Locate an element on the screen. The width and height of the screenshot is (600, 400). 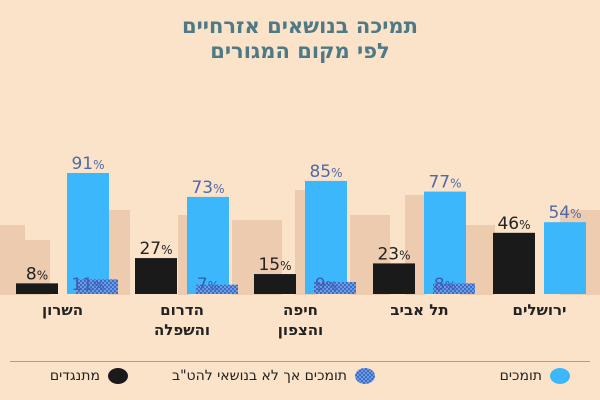
category-label: הדרום is located at coordinates (182, 310).